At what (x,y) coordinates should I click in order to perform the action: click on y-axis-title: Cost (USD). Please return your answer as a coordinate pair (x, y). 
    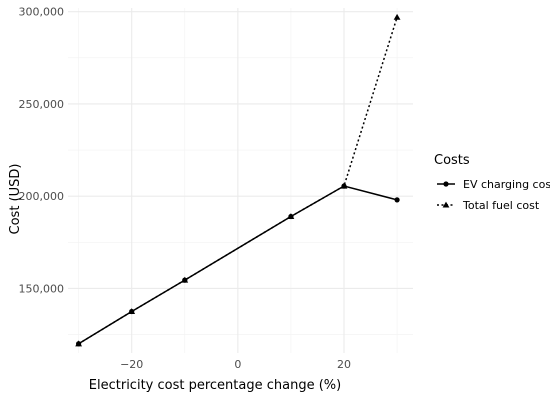
    Looking at the image, I should click on (15, 199).